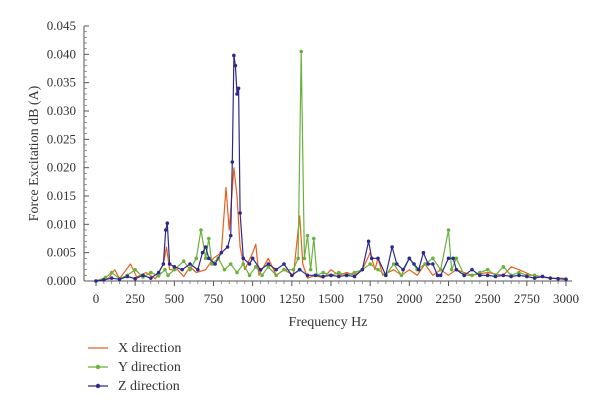  Describe the element at coordinates (61, 25) in the screenshot. I see `y-tick-label: 0.045` at that location.